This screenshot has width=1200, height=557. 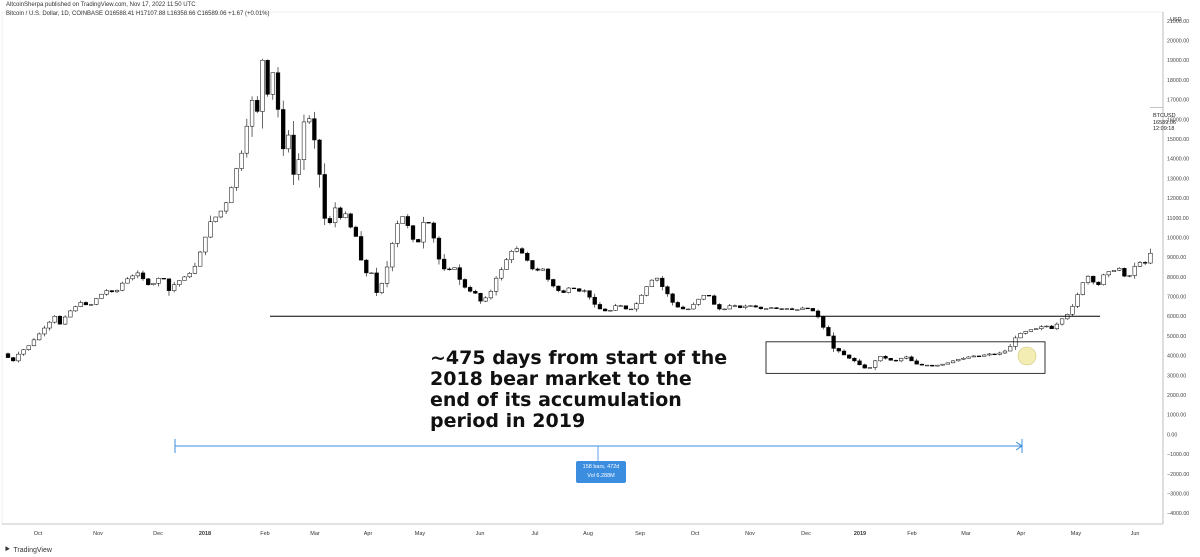 What do you see at coordinates (1076, 534) in the screenshot?
I see `x-tick-label: May` at bounding box center [1076, 534].